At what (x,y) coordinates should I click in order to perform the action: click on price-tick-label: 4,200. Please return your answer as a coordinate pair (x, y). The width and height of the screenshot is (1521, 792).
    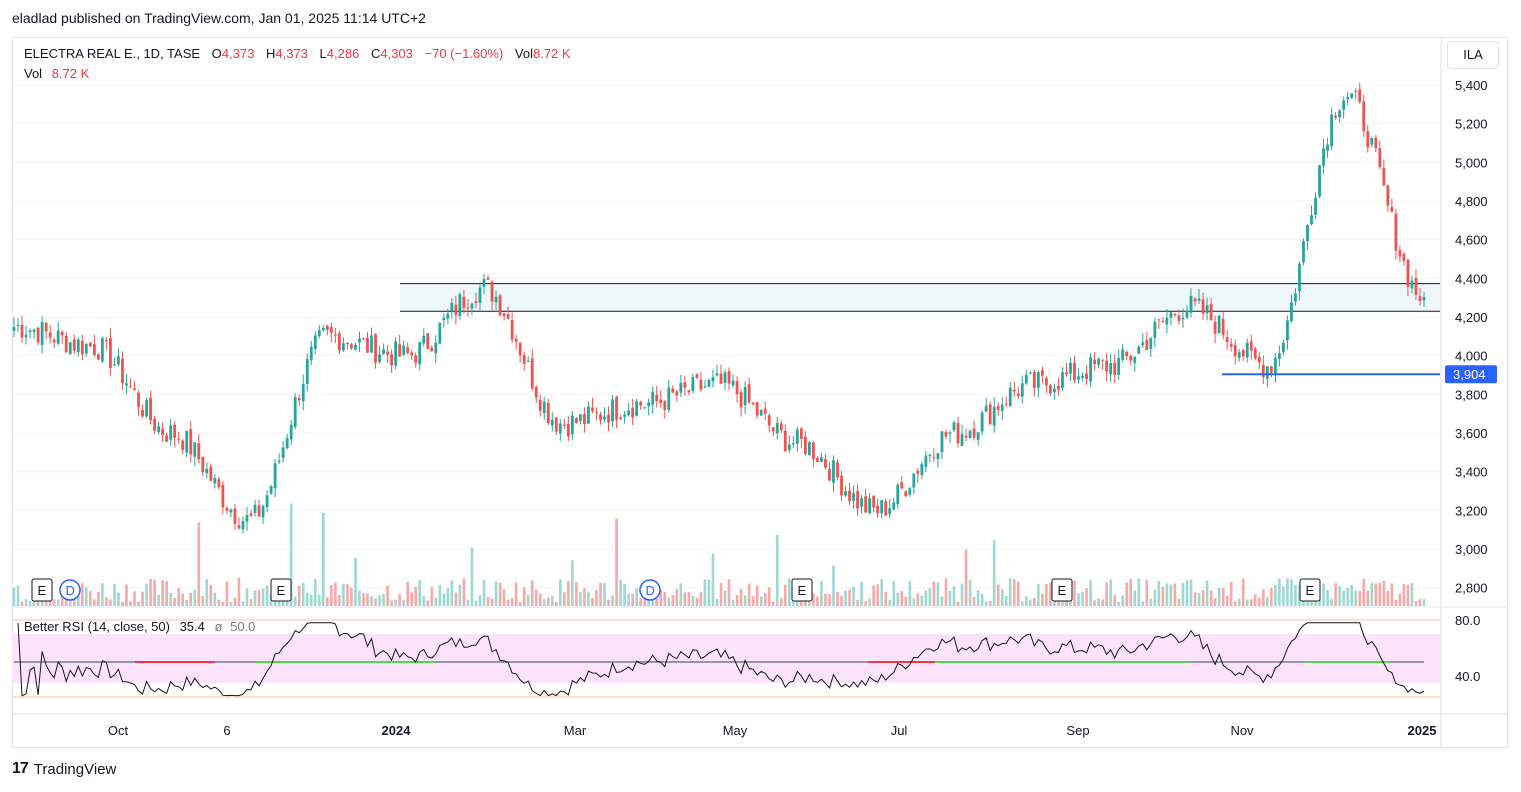
    Looking at the image, I should click on (1471, 317).